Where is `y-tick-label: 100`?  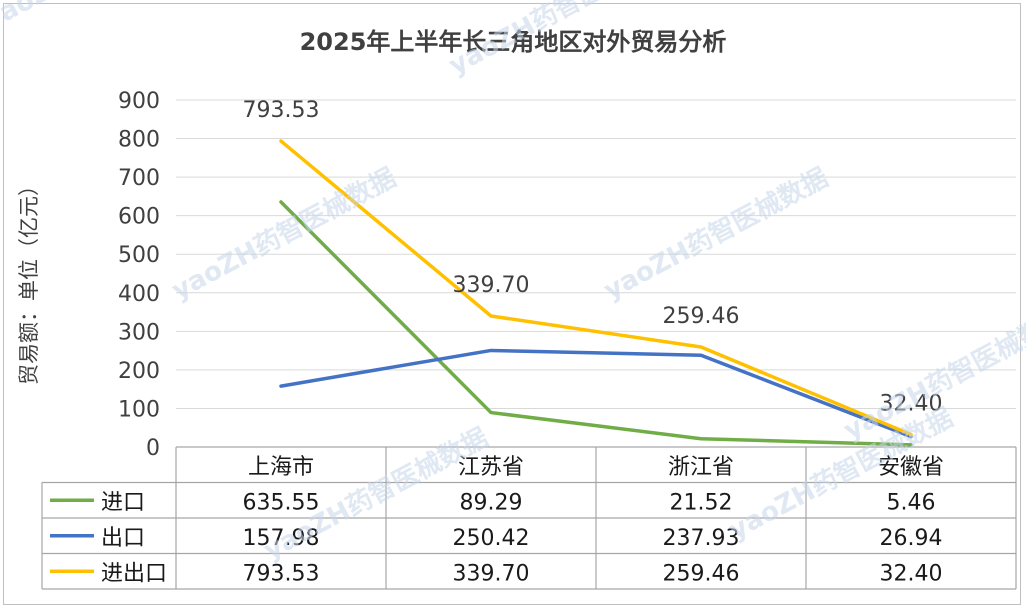
y-tick-label: 100 is located at coordinates (139, 409).